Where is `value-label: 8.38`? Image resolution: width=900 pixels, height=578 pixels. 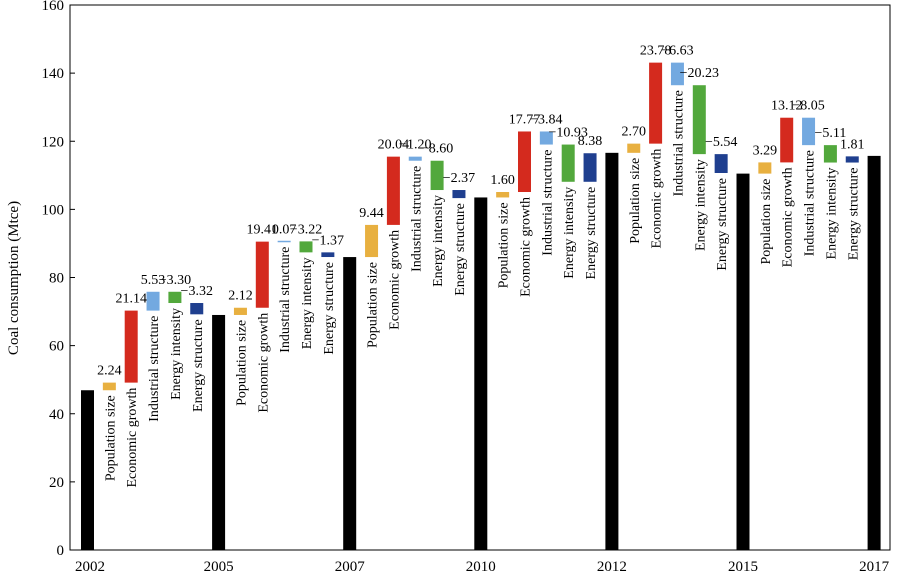
value-label: 8.38 is located at coordinates (590, 141).